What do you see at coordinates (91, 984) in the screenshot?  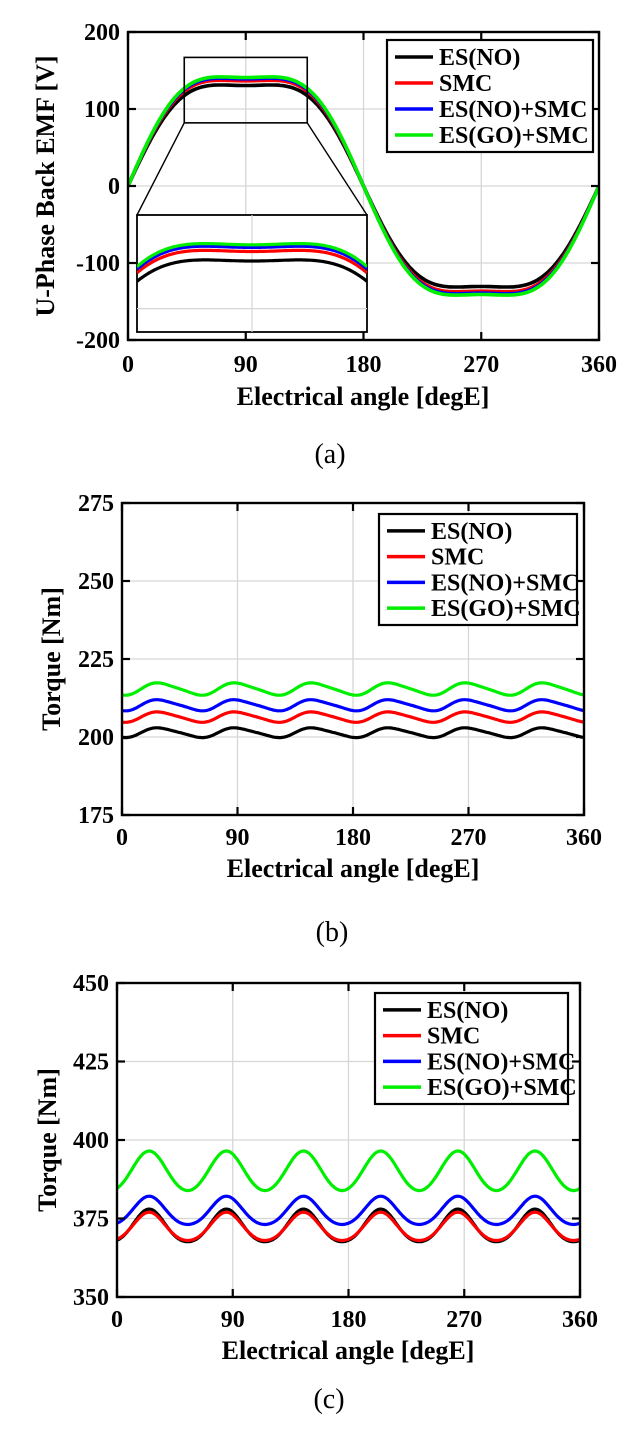 I see `y-tick-label: 450` at bounding box center [91, 984].